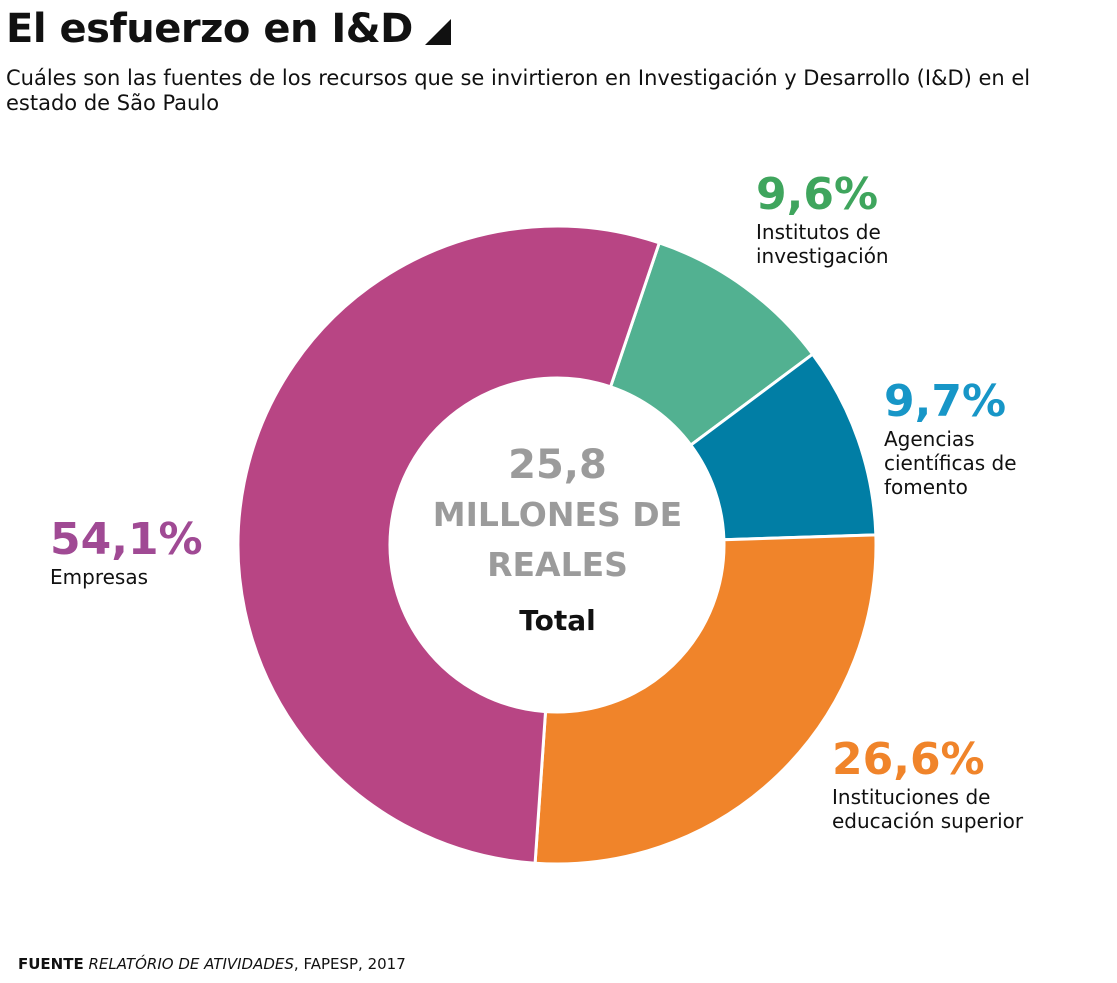 The width and height of the screenshot is (1117, 983). Describe the element at coordinates (557, 620) in the screenshot. I see `center-caption: Total` at that location.